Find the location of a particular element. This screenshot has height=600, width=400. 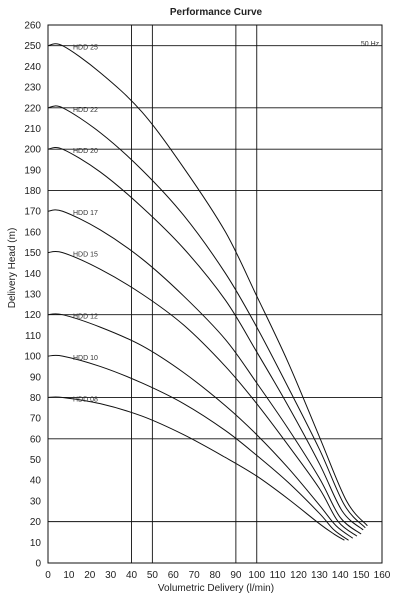

y-tick-label-200: 200 is located at coordinates (32, 150).